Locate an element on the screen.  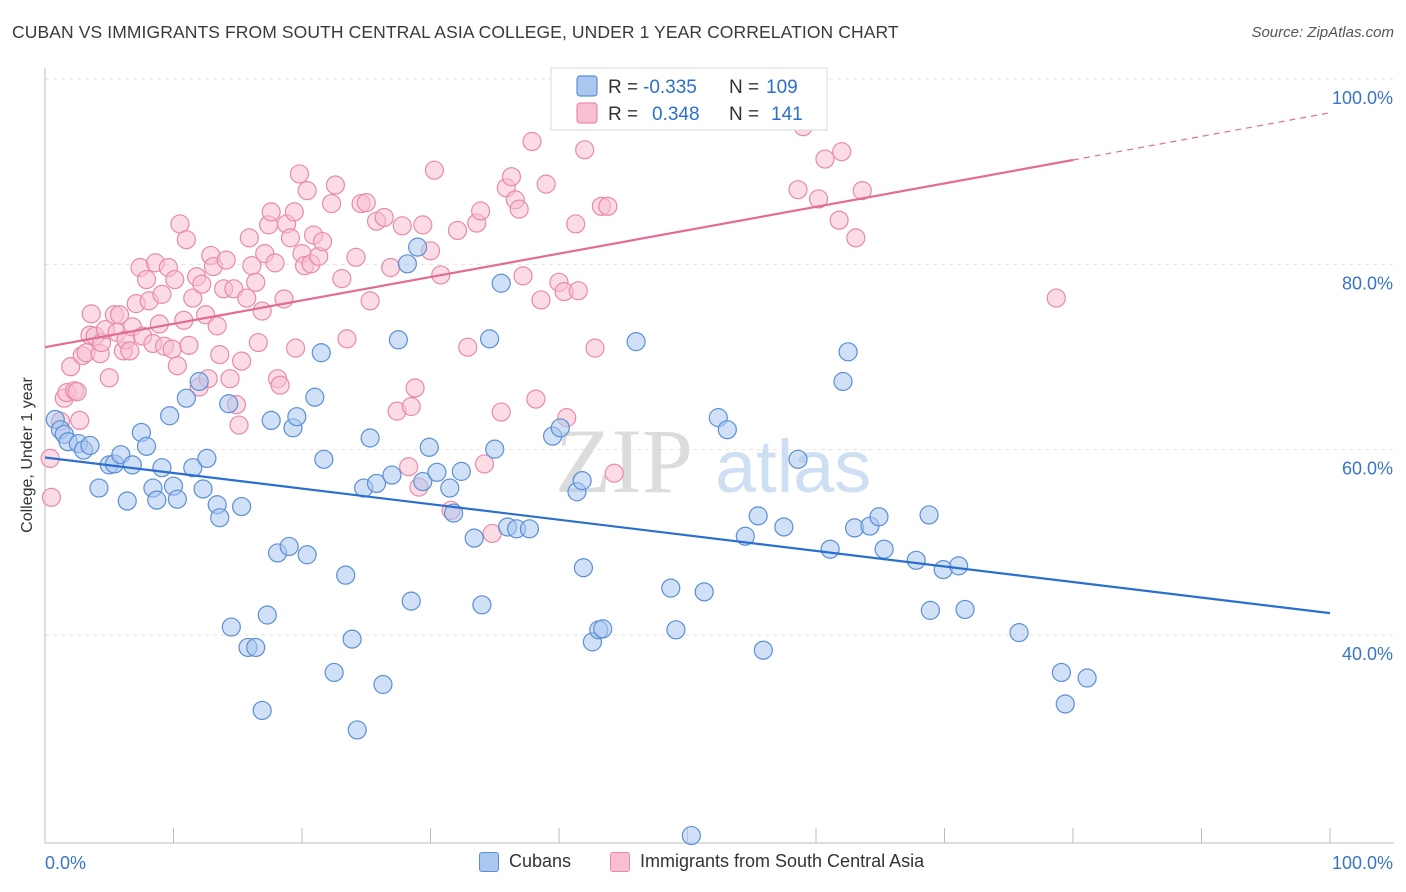
legend-item-immigrants: Immigrants from South Central Asia is located at coordinates (767, 861).